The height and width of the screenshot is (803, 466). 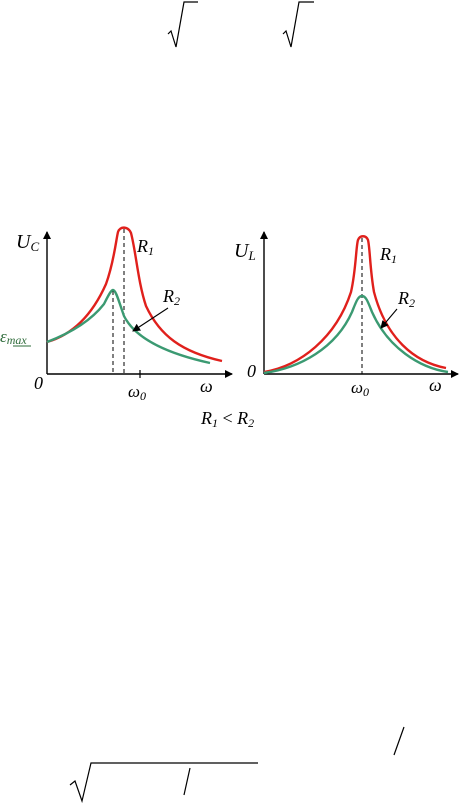 I want to click on left-chart: UC εmax 0 ω0 ω R1 R2, so click(x=116, y=314).